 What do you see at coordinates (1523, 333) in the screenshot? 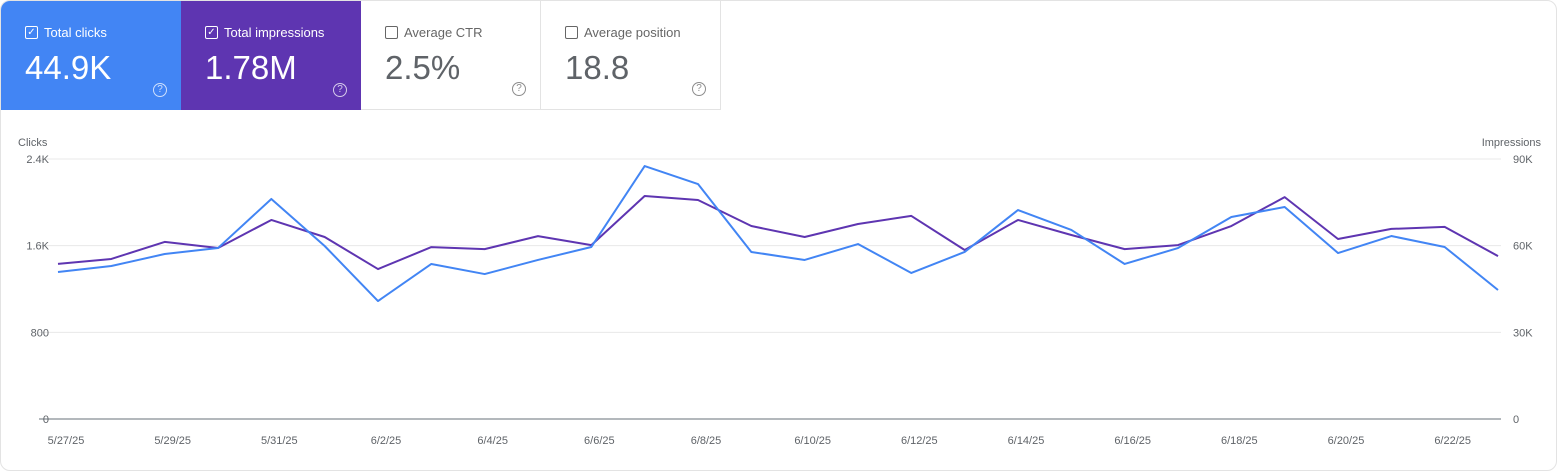
I see `right-tick-label: 30K` at bounding box center [1523, 333].